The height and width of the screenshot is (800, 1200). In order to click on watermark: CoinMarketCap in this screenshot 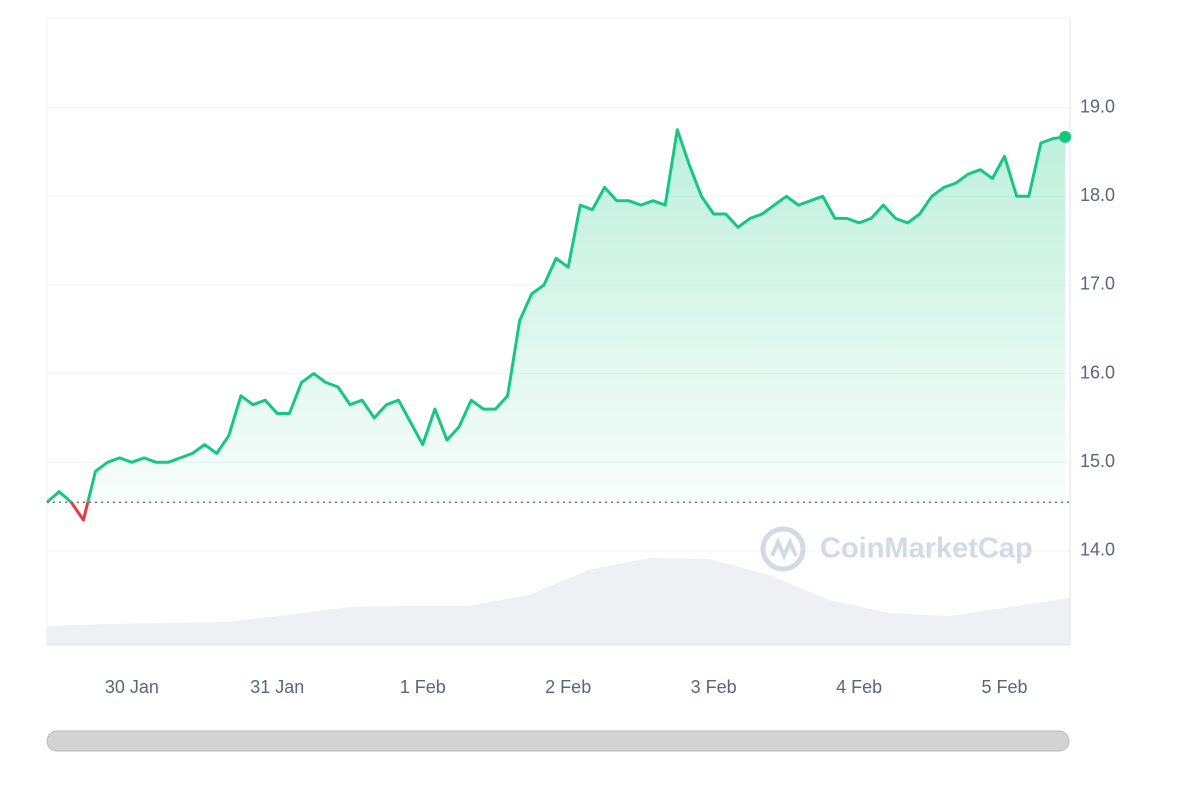, I will do `click(896, 549)`.